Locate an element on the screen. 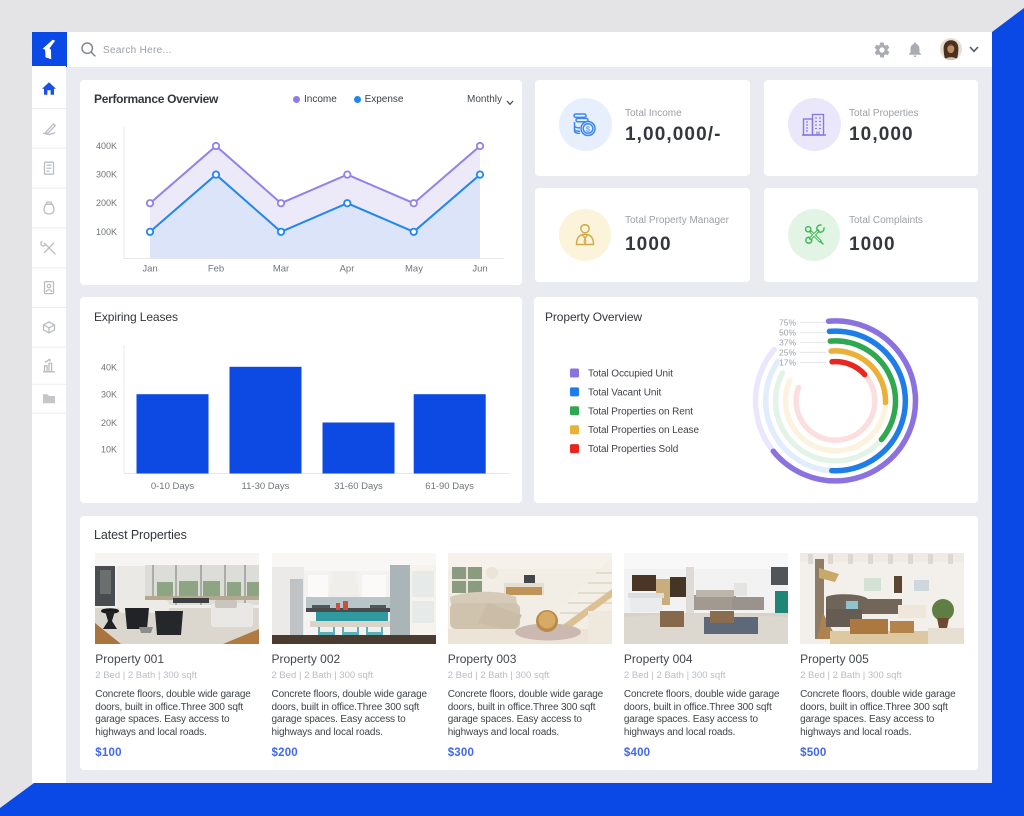 This screenshot has width=1024, height=816. svg-text: 11-30 Days is located at coordinates (266, 486).